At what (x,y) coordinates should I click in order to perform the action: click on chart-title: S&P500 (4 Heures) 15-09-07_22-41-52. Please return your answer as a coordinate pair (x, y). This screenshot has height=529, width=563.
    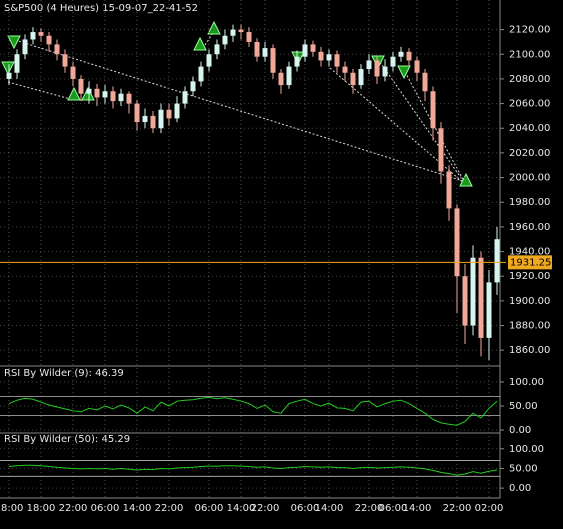
    Looking at the image, I should click on (101, 8).